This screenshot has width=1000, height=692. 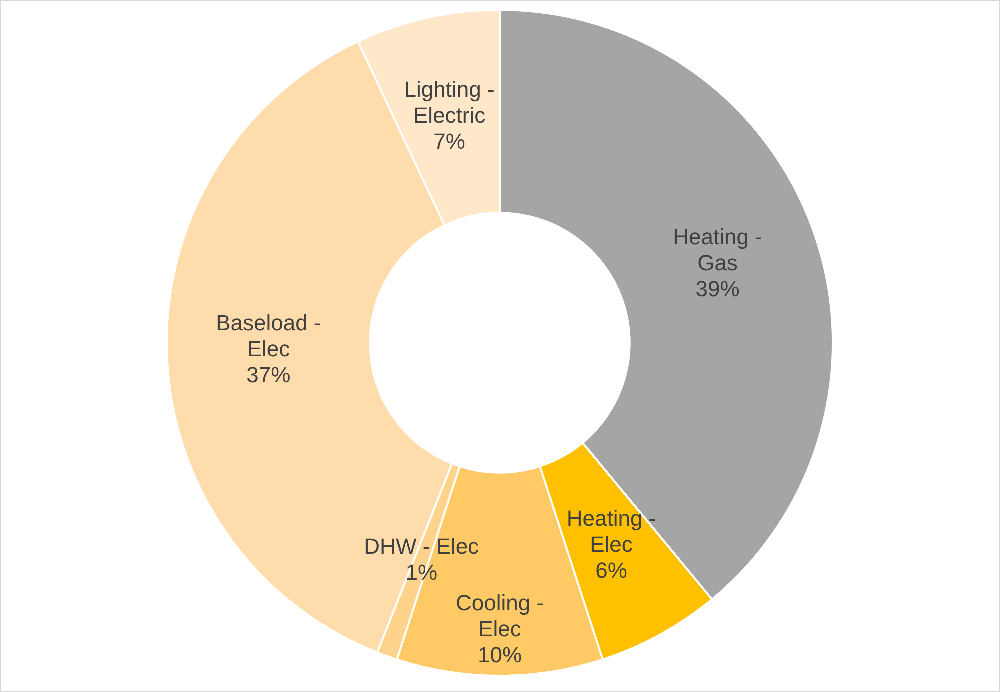 I want to click on data-label: 39%, so click(x=718, y=289).